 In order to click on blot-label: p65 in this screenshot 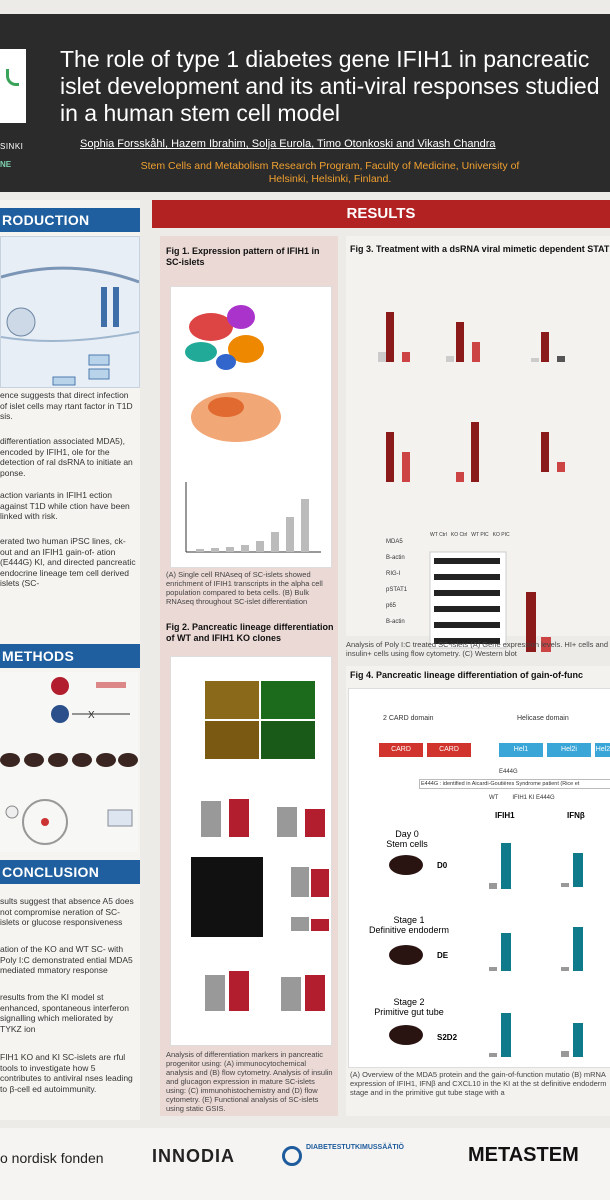, I will do `click(391, 606)`.